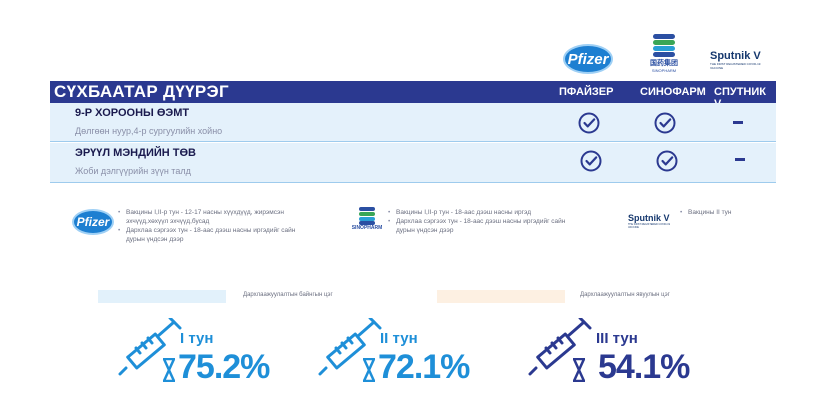 Image resolution: width=825 pixels, height=413 pixels. What do you see at coordinates (664, 70) in the screenshot?
I see `sinopharm-logo-en: SINOPHARM` at bounding box center [664, 70].